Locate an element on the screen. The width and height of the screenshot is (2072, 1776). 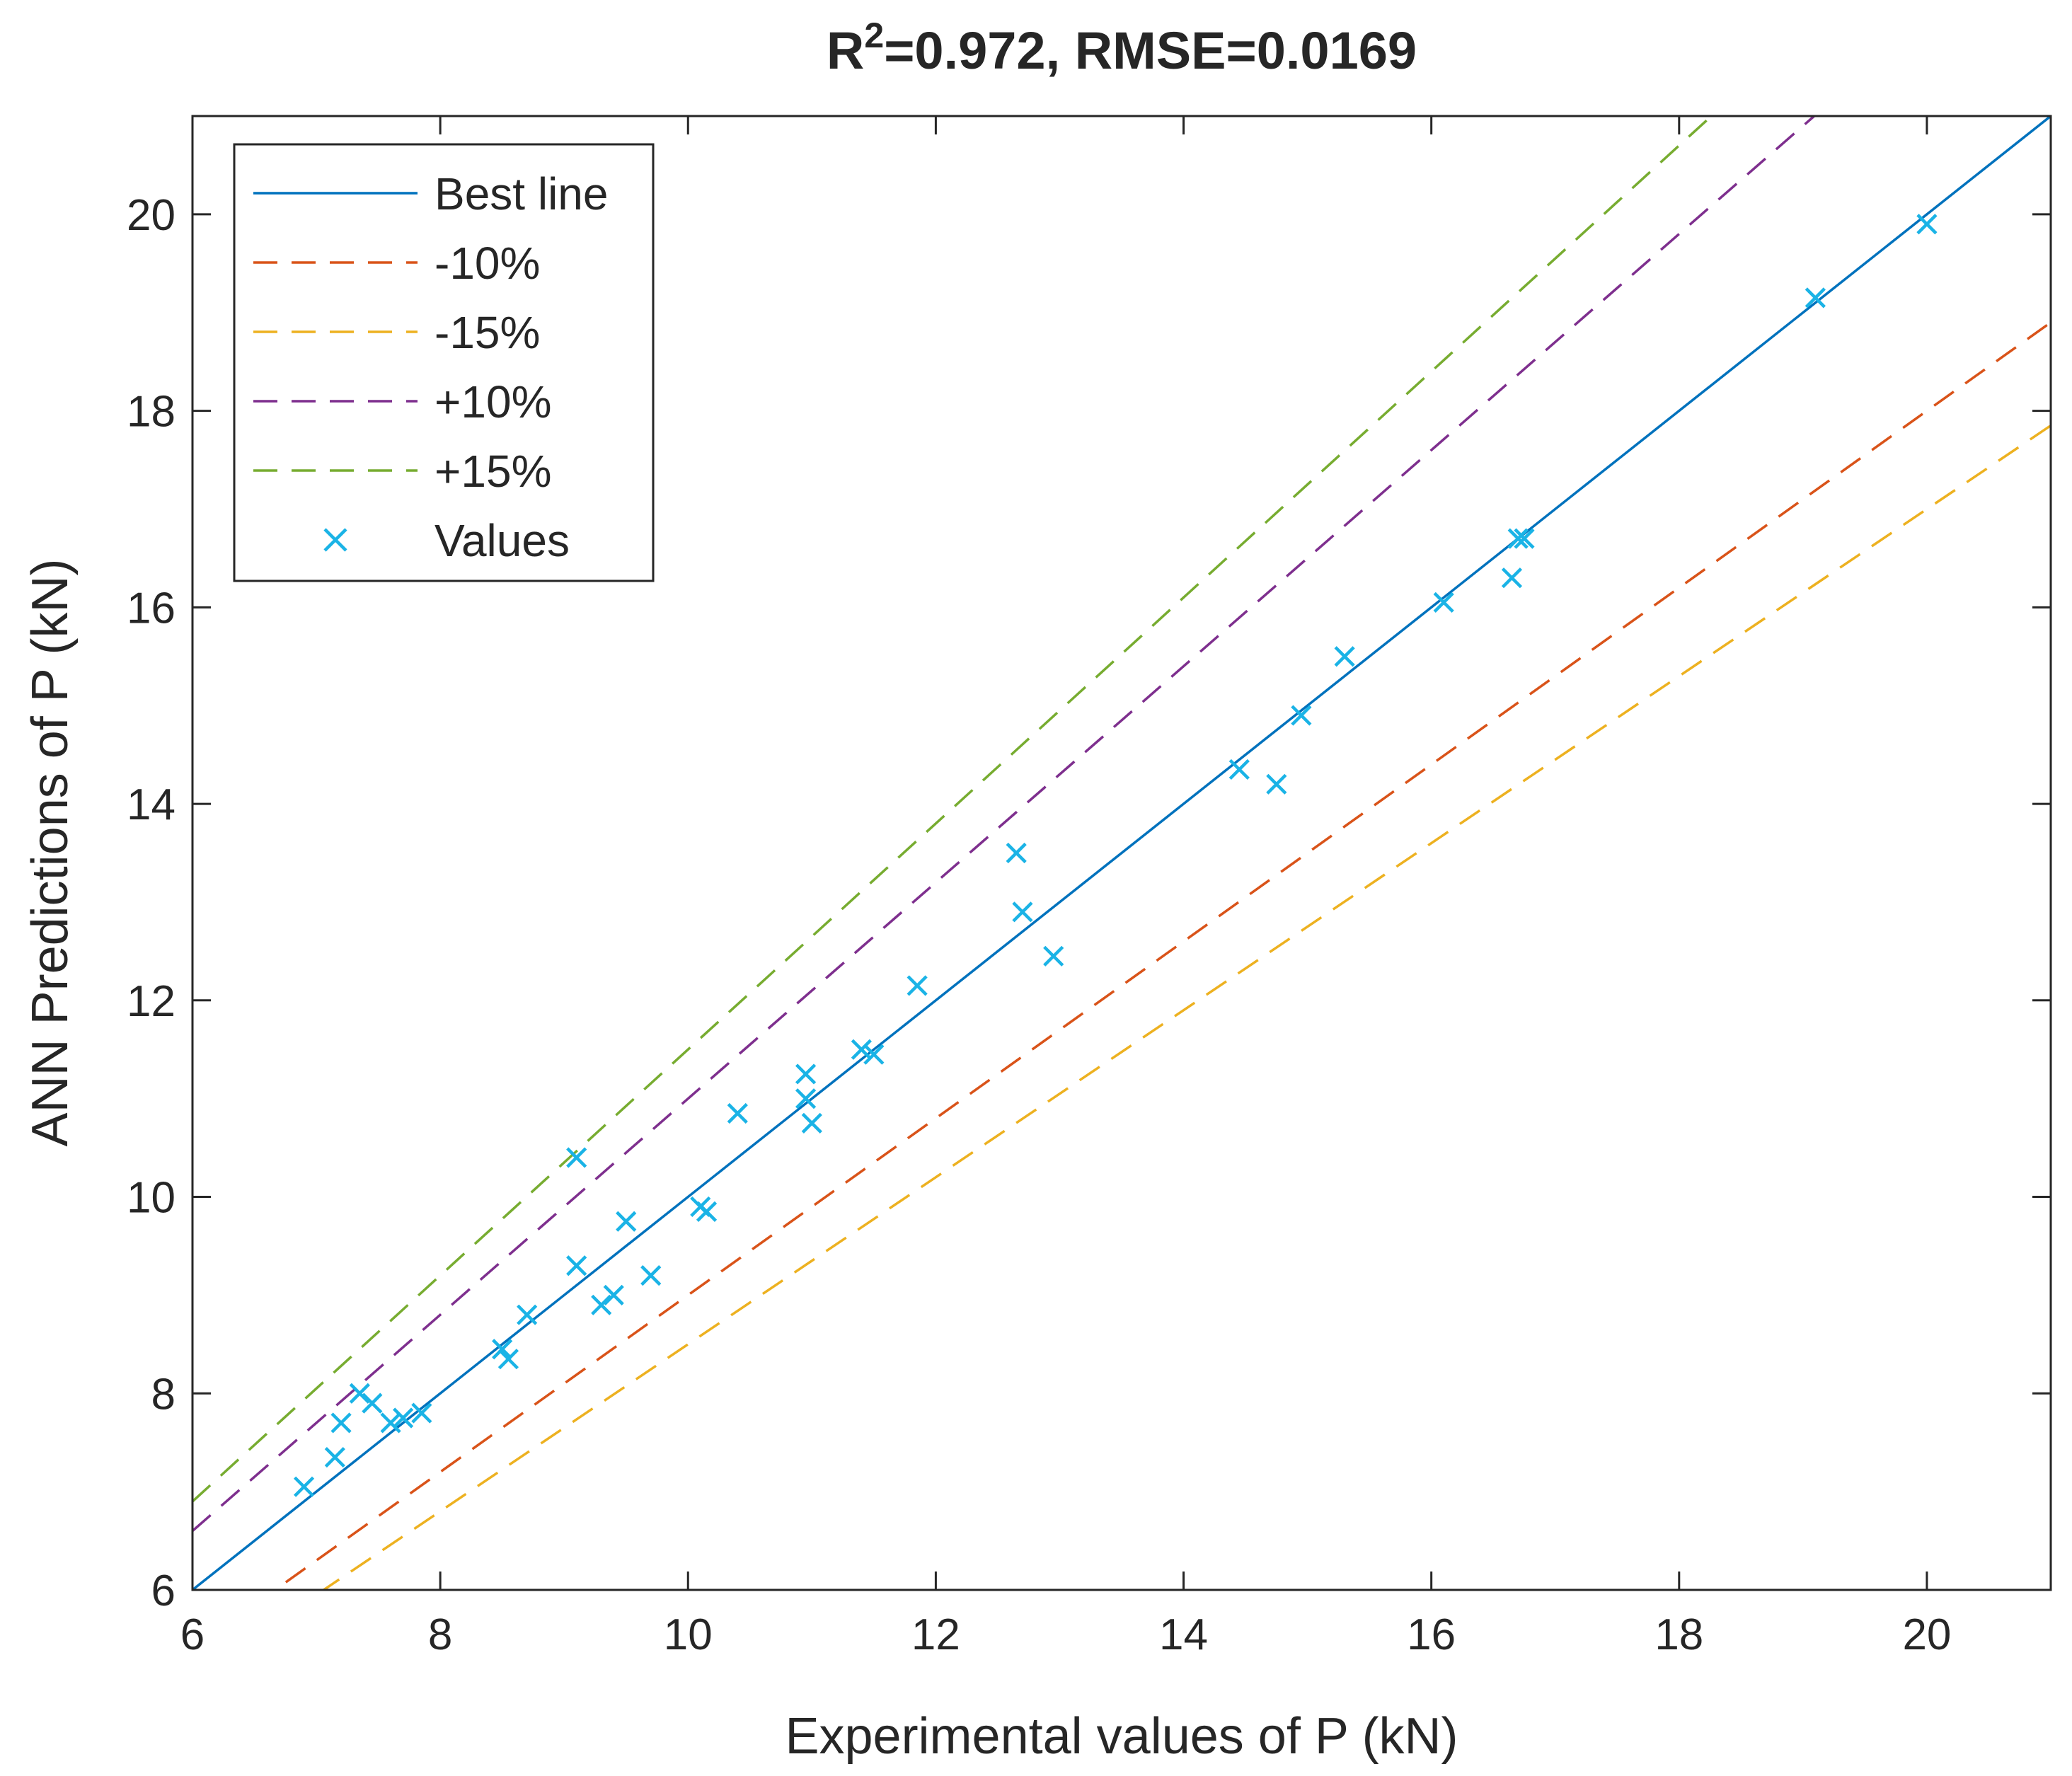
title-superscript: 2 is located at coordinates (874, 35).